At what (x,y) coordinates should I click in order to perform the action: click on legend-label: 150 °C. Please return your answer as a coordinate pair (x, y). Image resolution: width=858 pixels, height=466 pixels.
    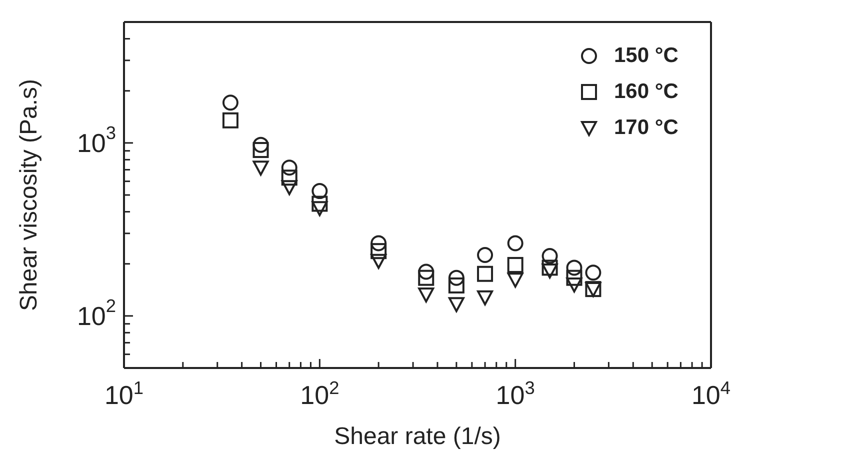
    Looking at the image, I should click on (646, 56).